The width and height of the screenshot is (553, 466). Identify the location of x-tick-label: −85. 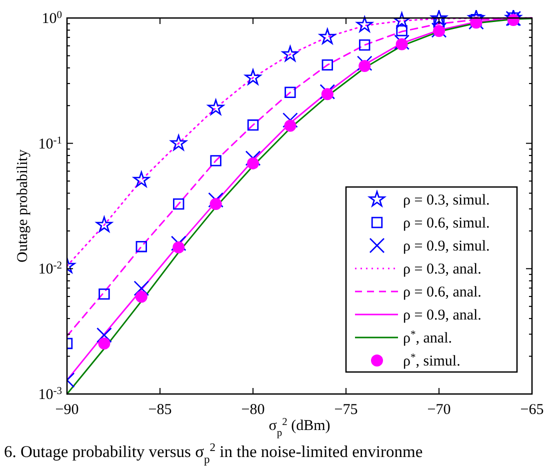
(160, 410).